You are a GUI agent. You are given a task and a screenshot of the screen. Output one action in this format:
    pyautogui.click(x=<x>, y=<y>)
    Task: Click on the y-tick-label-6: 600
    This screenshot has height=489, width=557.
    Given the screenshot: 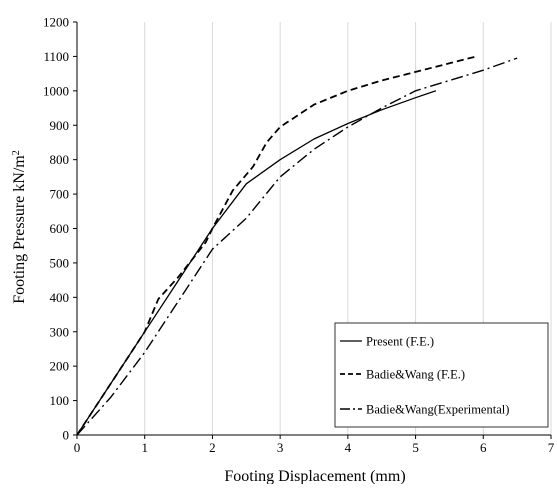 What is the action you would take?
    pyautogui.click(x=60, y=228)
    